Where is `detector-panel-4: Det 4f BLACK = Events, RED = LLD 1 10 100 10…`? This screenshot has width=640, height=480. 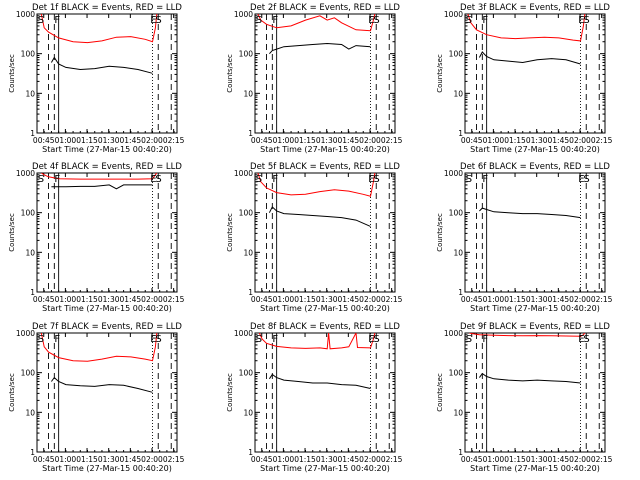 detector-panel-4: Det 4f BLACK = Events, RED = LLD 1 10 100 10… is located at coordinates (96, 237).